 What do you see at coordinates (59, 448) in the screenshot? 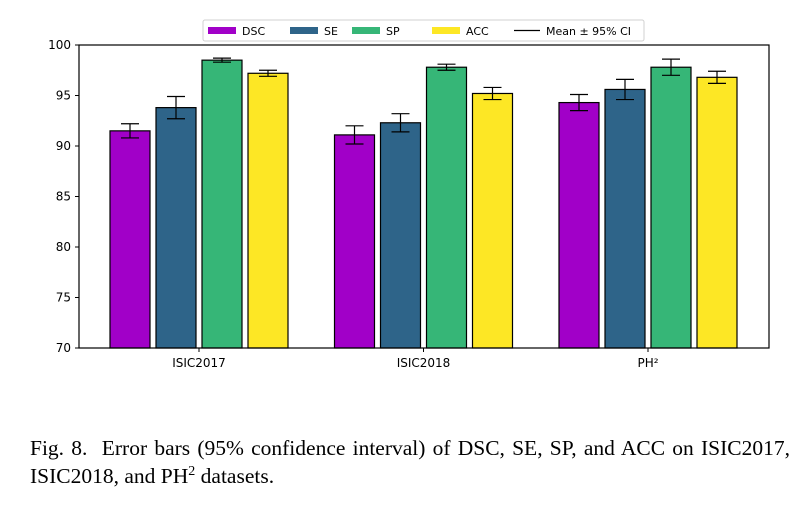
I see `caption-label: Fig. 8.` at bounding box center [59, 448].